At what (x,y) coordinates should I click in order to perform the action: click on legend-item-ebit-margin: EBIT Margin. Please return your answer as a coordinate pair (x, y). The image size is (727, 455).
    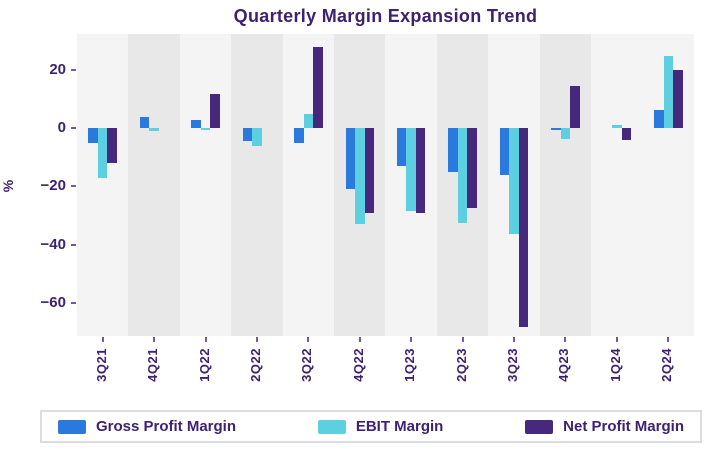
    Looking at the image, I should click on (380, 426).